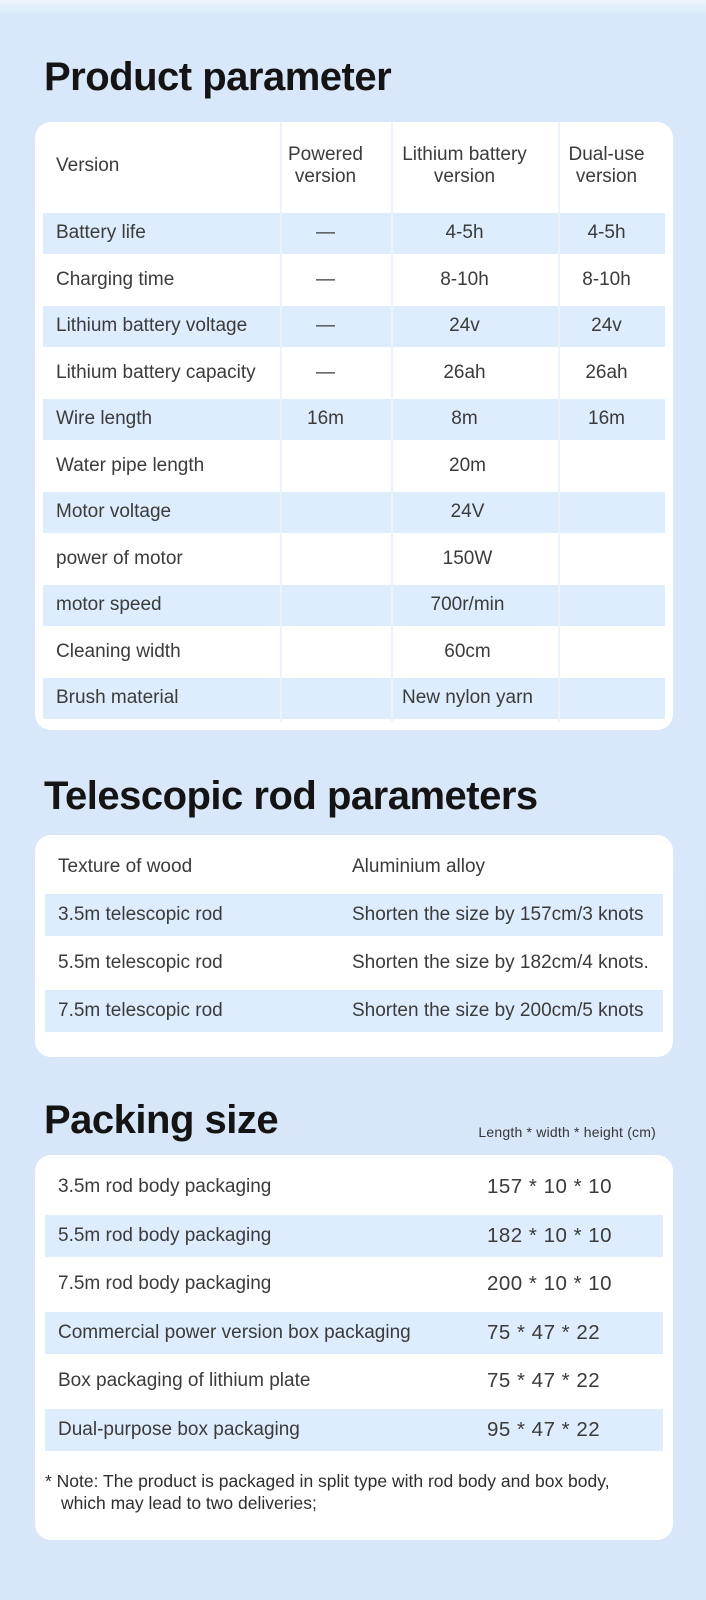 Image resolution: width=706 pixels, height=1600 pixels. I want to click on row-label: 3.5m rod body packaging, so click(165, 1187).